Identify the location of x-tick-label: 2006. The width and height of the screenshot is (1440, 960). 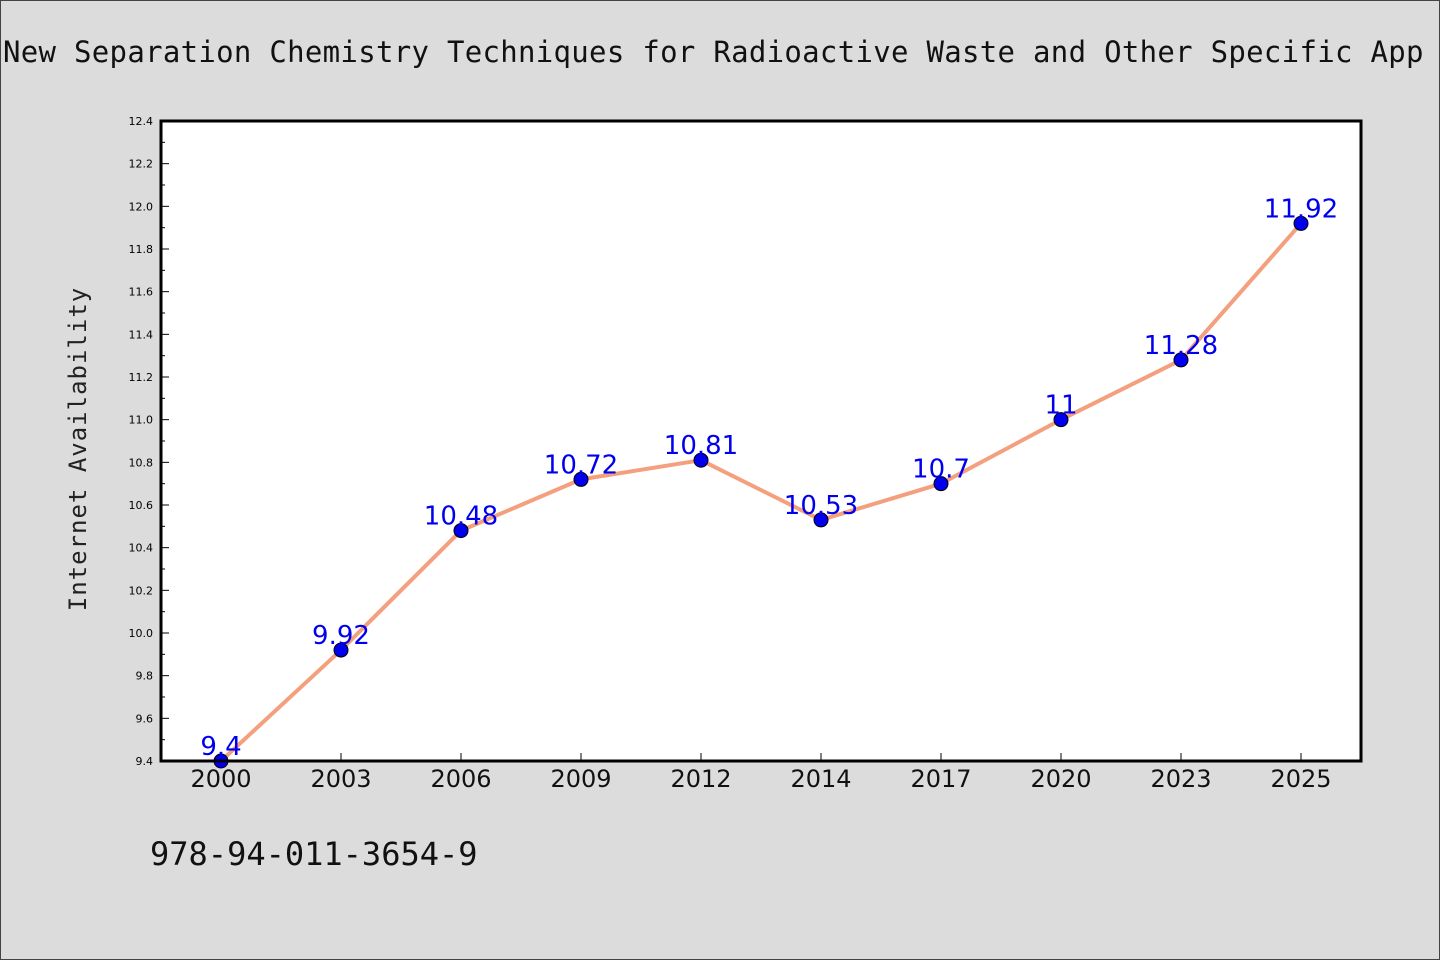
(460, 779).